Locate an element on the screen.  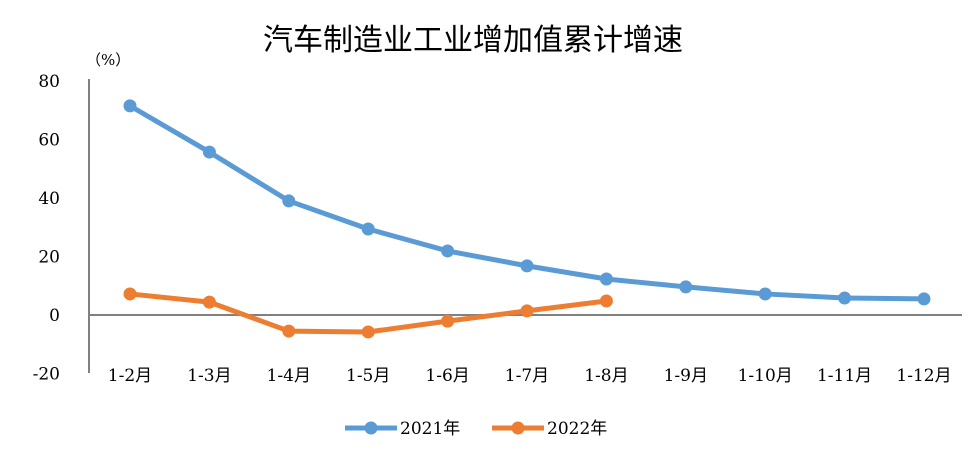
series-2022年 is located at coordinates (368, 313).